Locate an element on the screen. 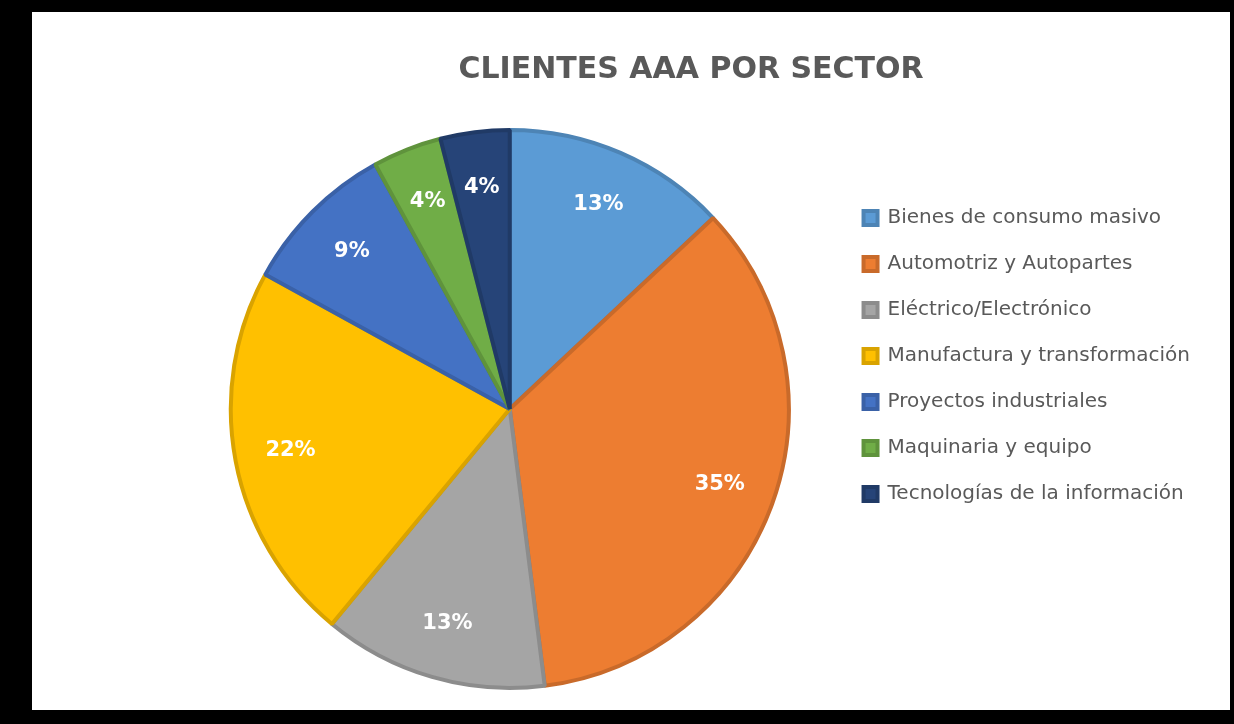 This screenshot has width=1234, height=724. data-label: 9% is located at coordinates (352, 249).